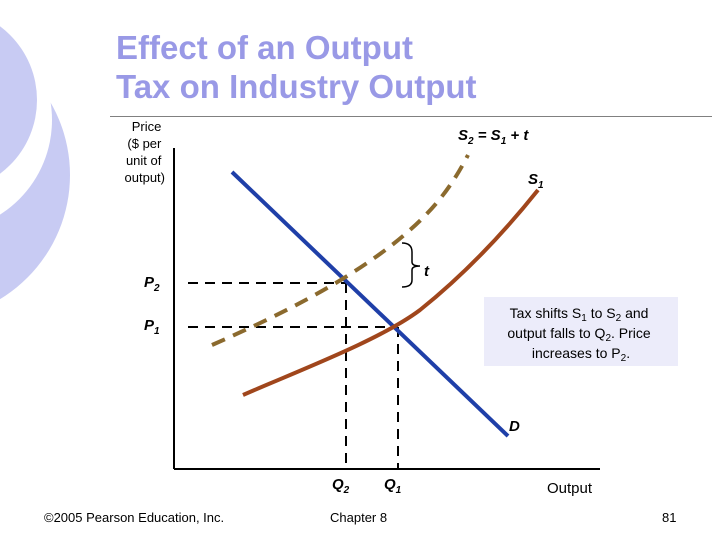 This screenshot has height=540, width=720. Describe the element at coordinates (533, 179) in the screenshot. I see `s1-label-base: S` at that location.